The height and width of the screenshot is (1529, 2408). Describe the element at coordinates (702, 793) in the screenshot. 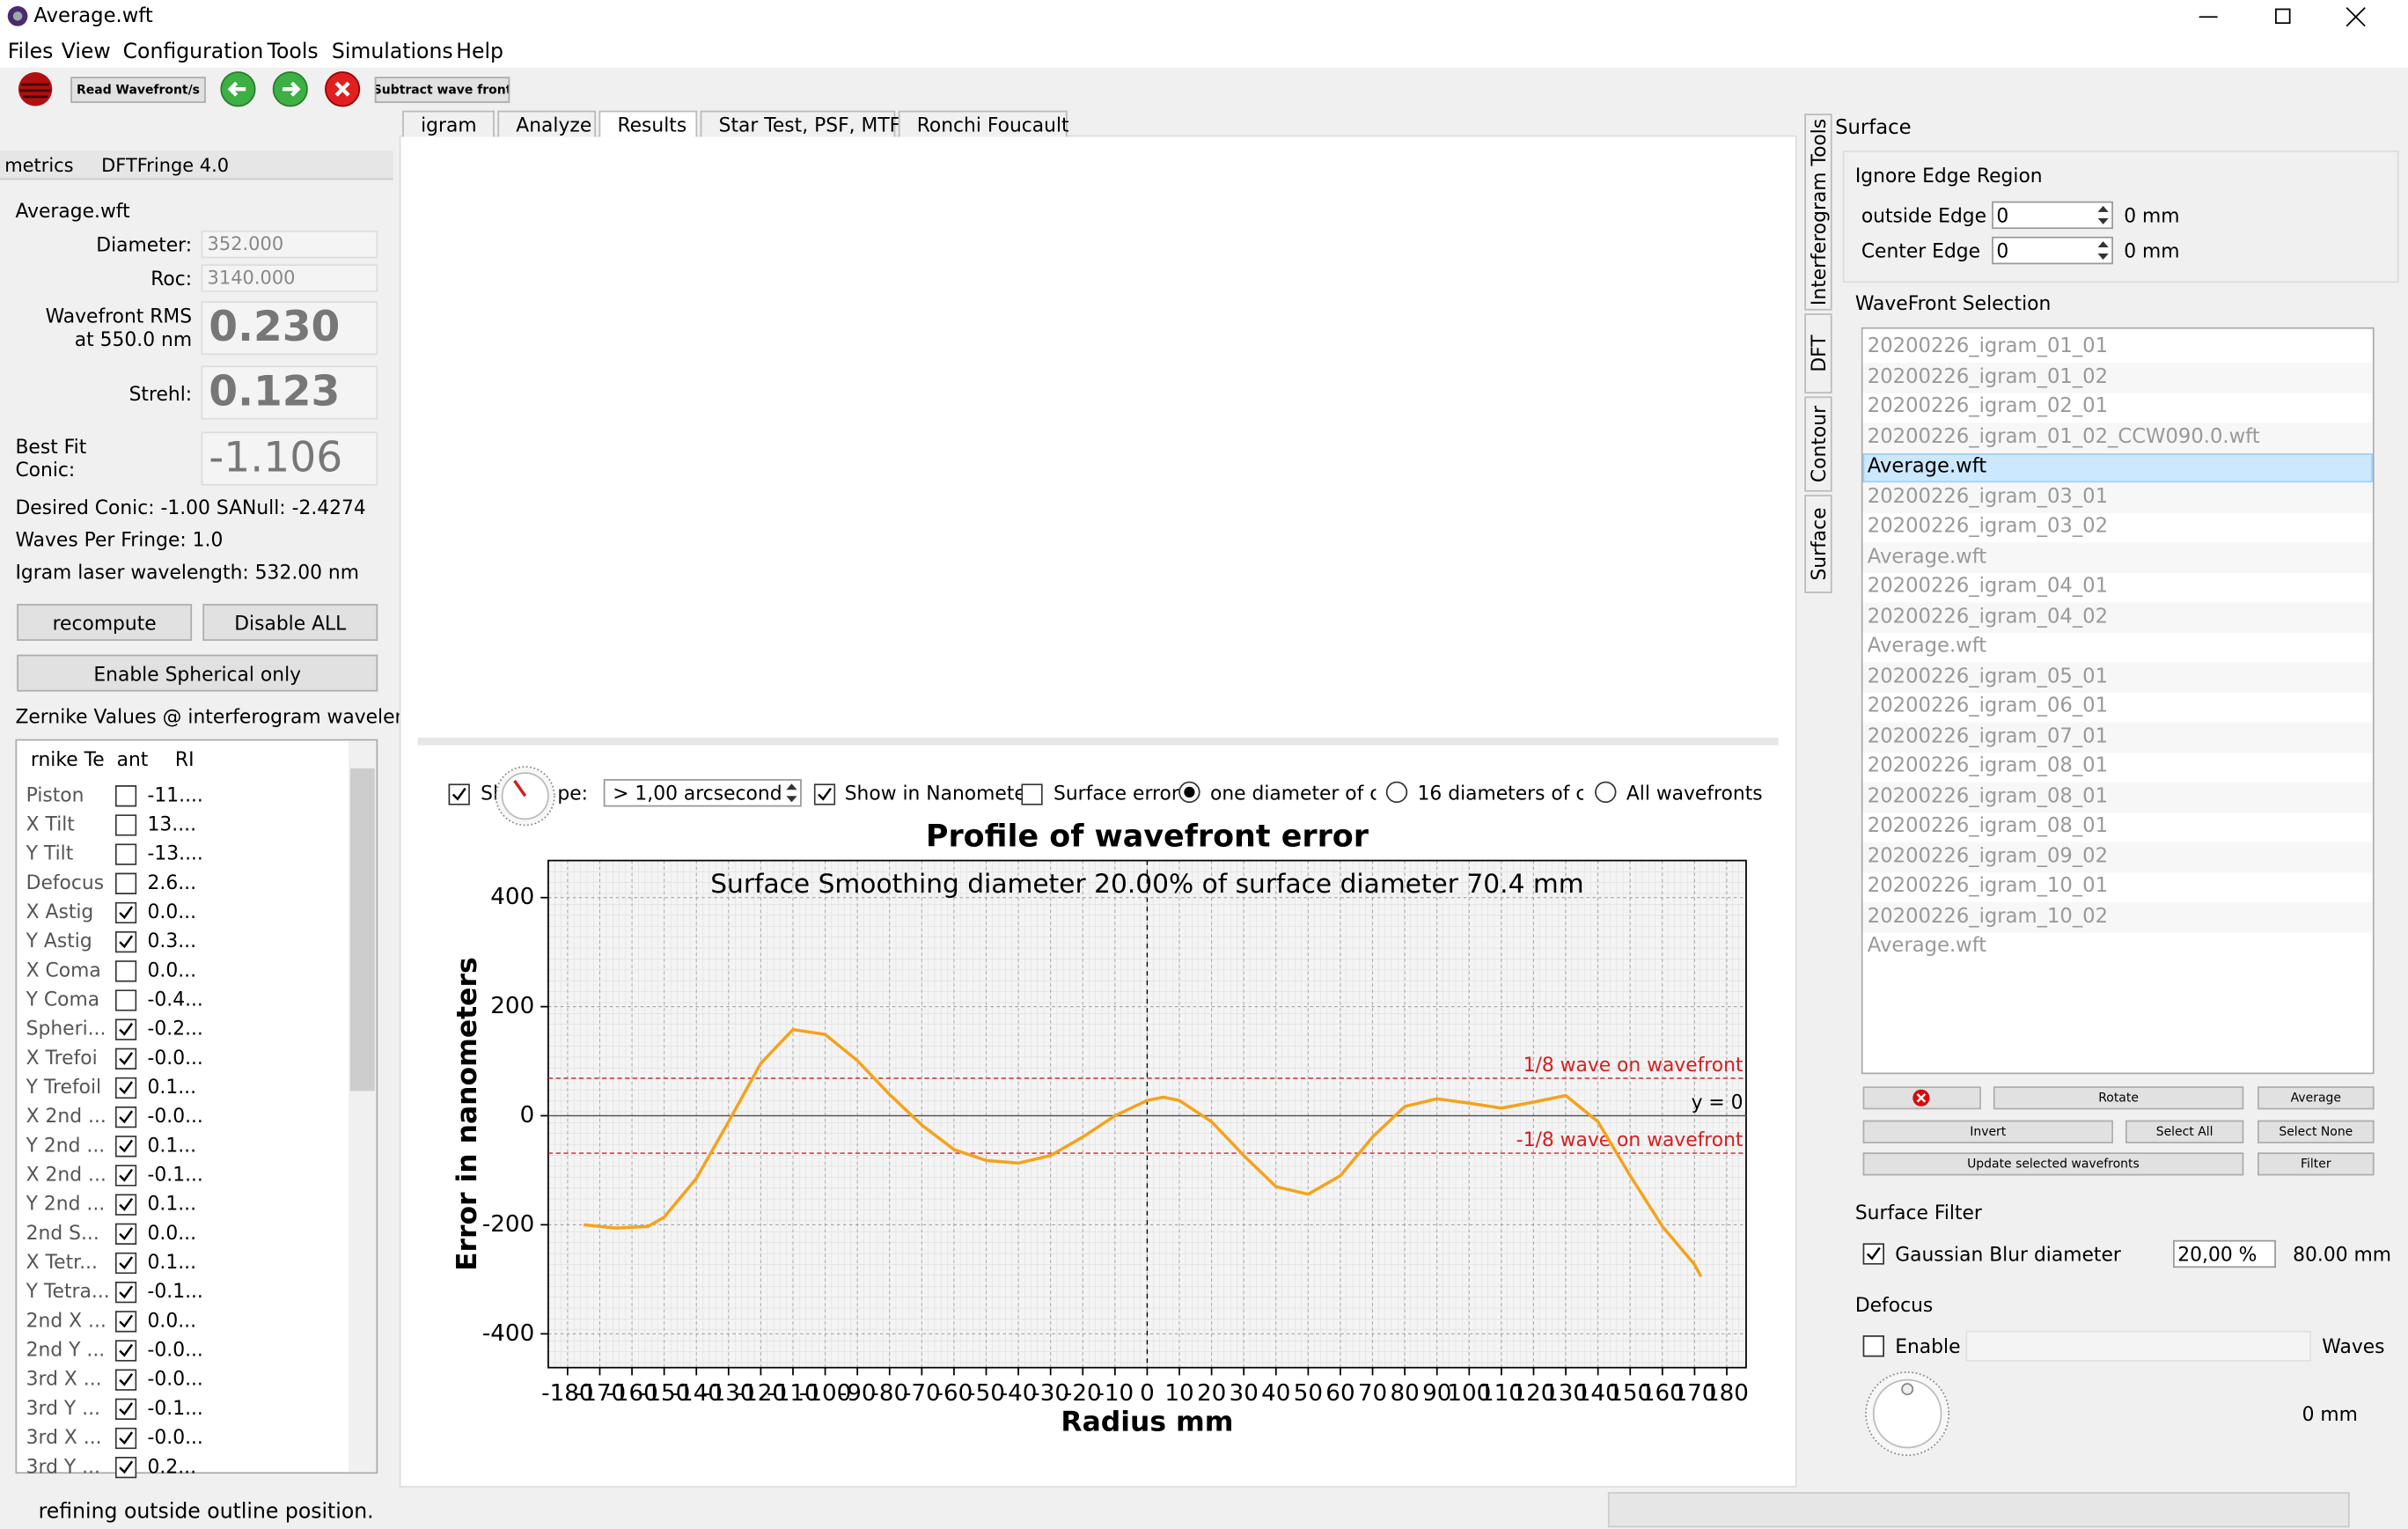

I see `combo` at that location.